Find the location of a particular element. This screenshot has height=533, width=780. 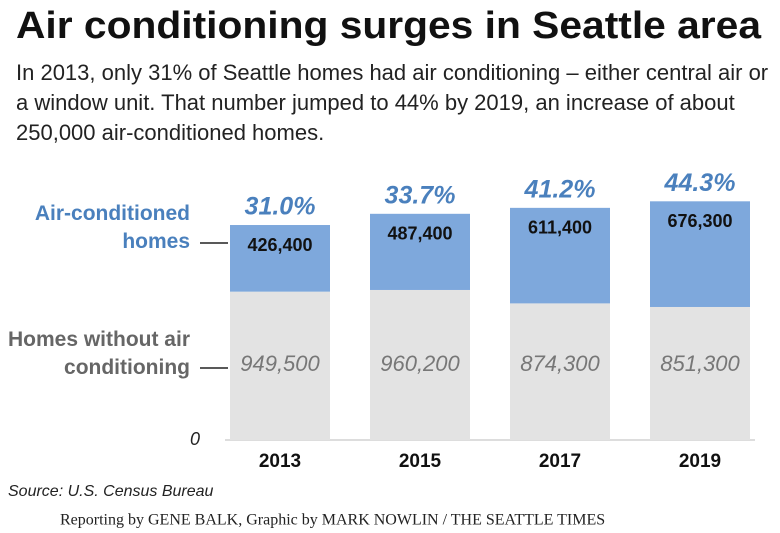

chart-title: Air conditioning surges in Seattle area is located at coordinates (389, 26).